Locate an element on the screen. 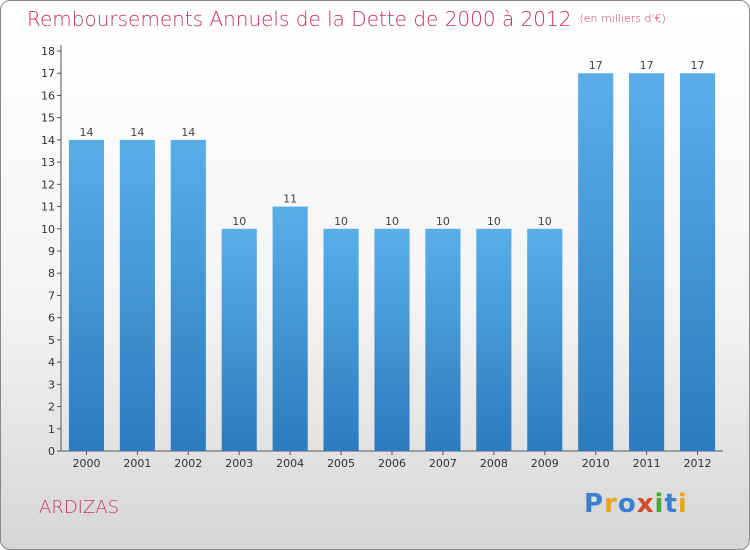  bar-2011 is located at coordinates (647, 262).